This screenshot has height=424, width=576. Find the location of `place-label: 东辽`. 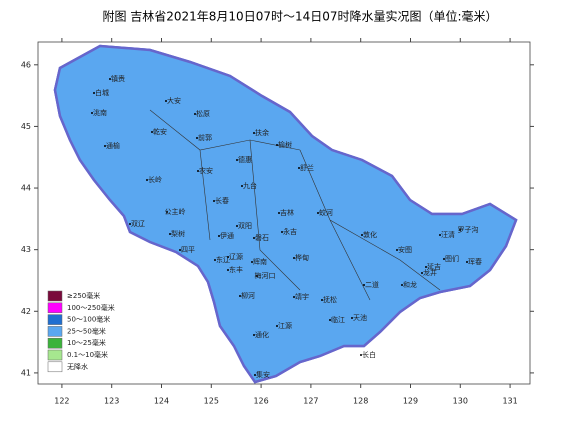

place-label: 东辽 is located at coordinates (223, 259).